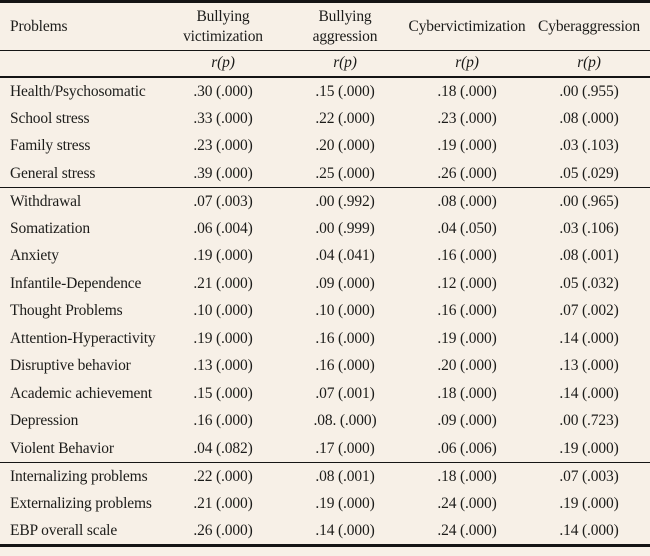  I want to click on correlation-value: .12 (.000), so click(467, 283).